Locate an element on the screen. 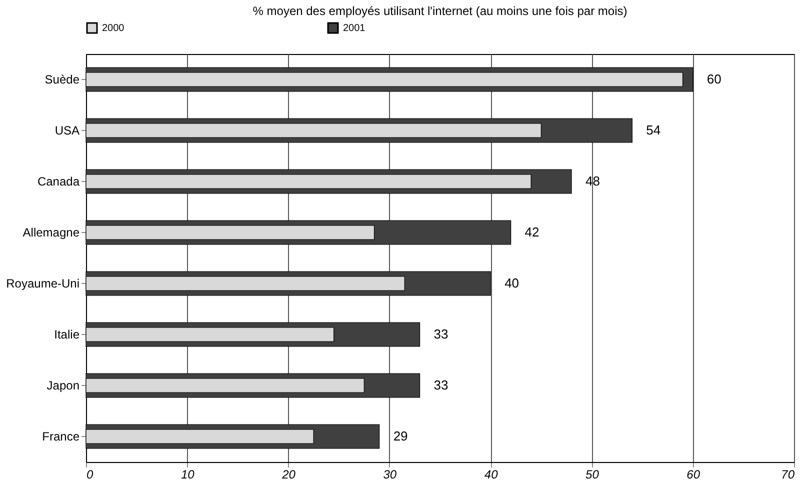  legend-label: 2001 is located at coordinates (354, 28).